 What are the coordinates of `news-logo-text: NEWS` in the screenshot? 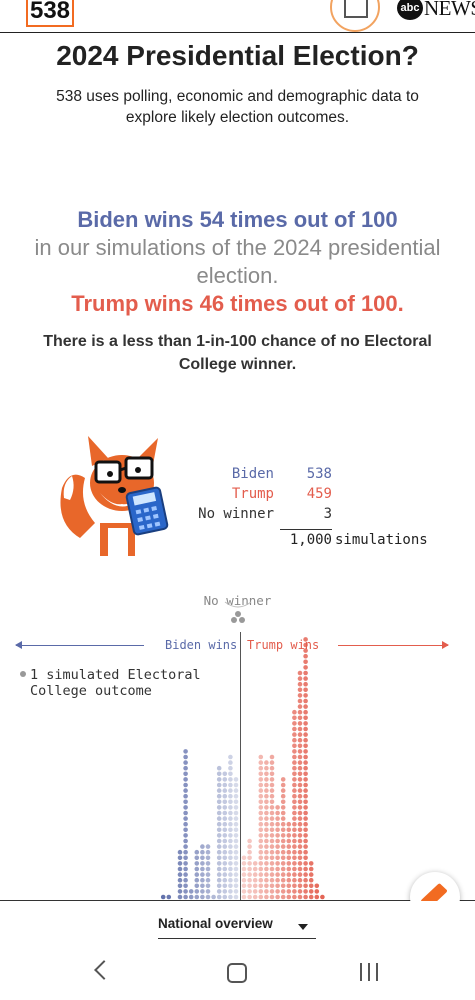 It's located at (449, 10).